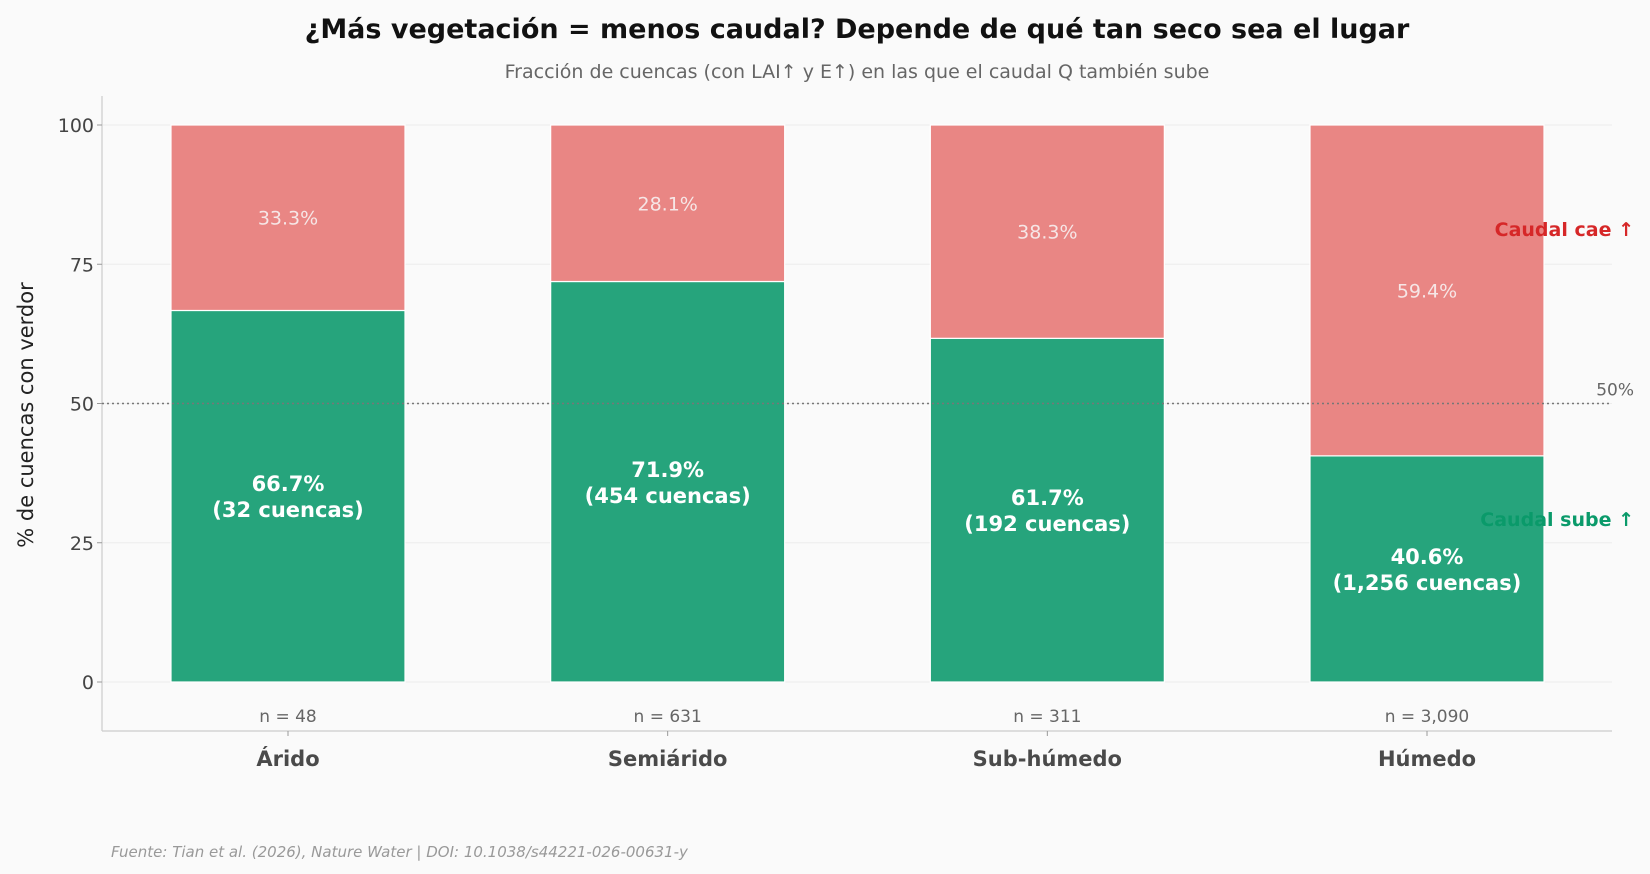 The image size is (1650, 874). I want to click on x-tick-label-3: Húmedo, so click(1427, 759).